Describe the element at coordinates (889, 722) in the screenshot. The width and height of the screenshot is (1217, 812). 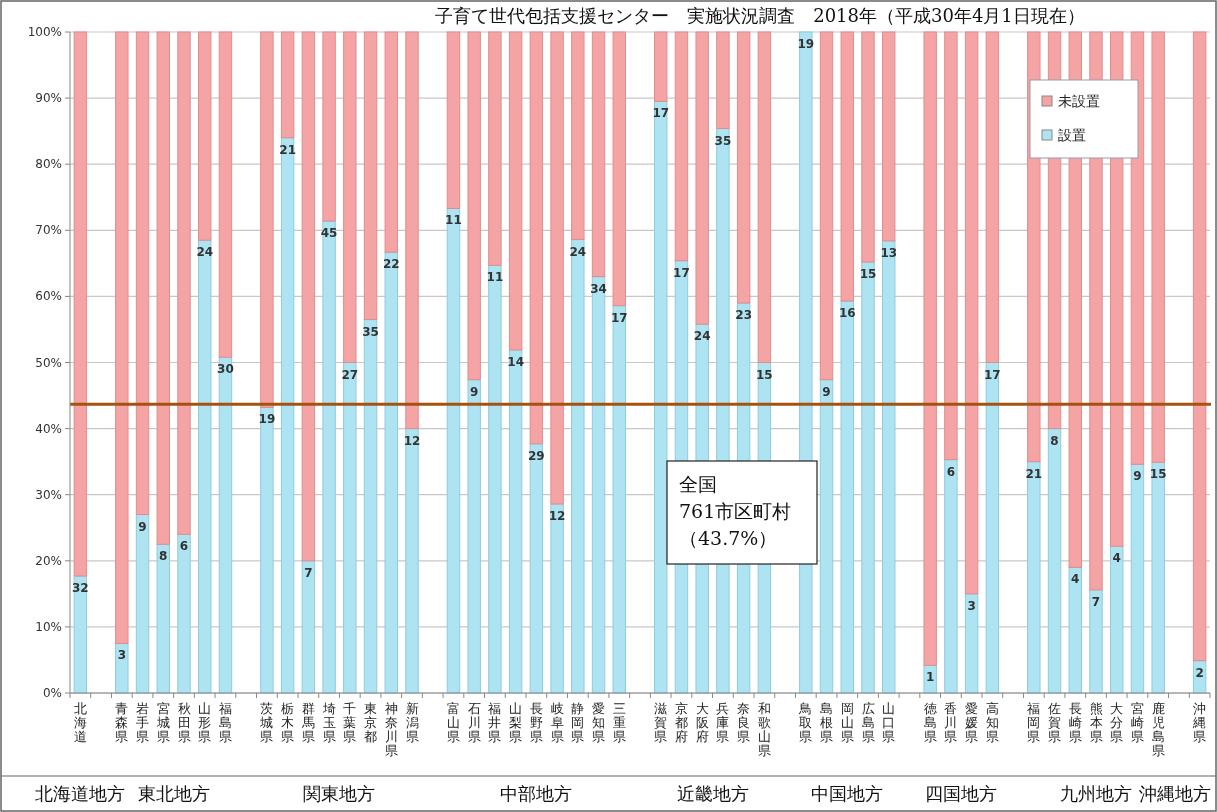
I see `x-tick-label: 山口県` at that location.